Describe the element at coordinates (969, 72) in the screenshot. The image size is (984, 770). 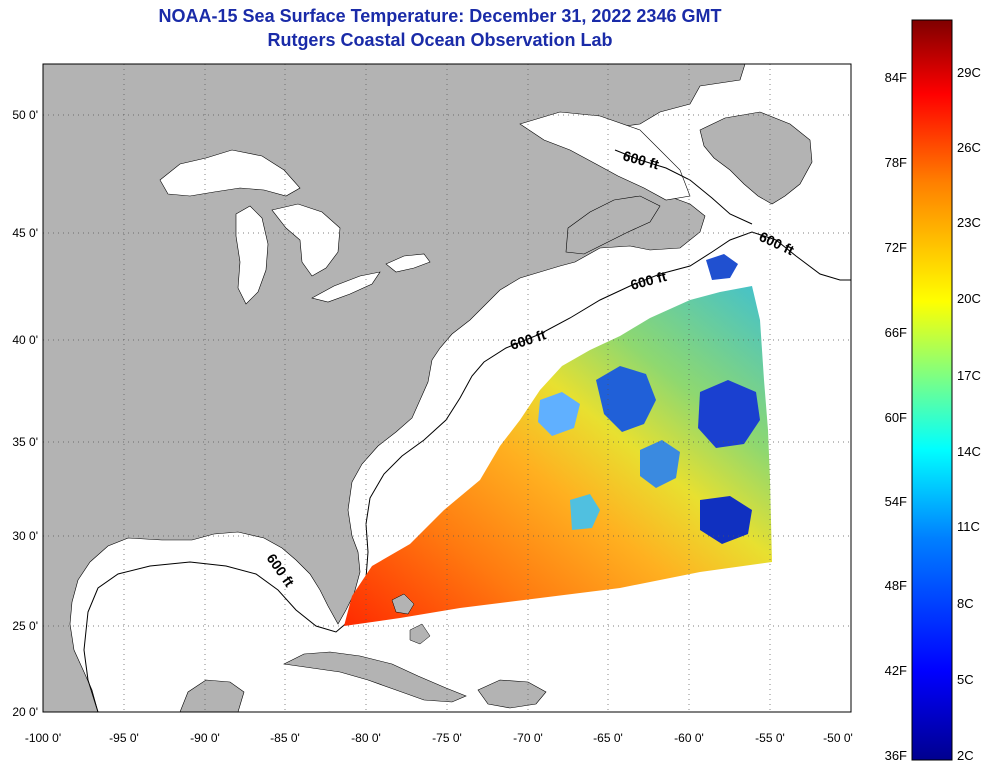
I see `colorbar-c-label: 29C` at that location.